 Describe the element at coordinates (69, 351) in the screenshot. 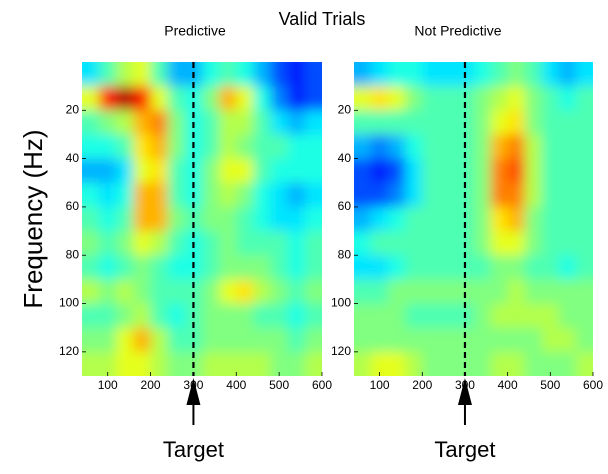

I see `y-tick-label: 120` at that location.